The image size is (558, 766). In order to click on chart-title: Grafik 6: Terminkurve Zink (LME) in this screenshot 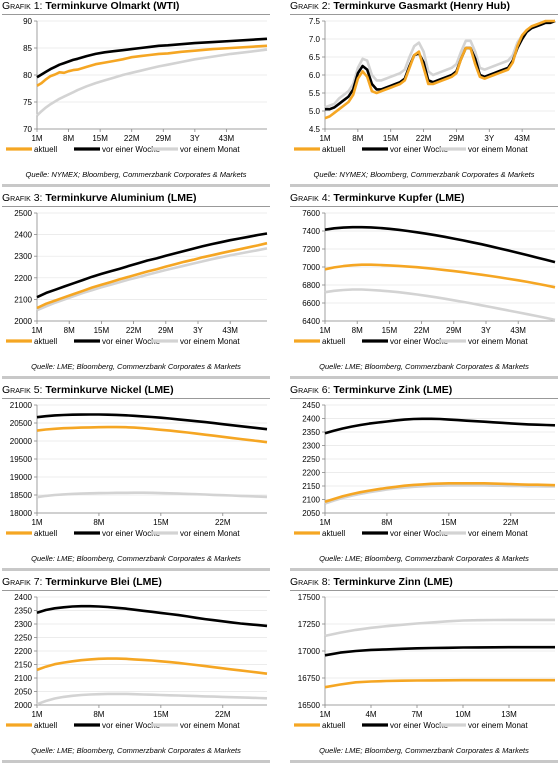, I will do `click(424, 391)`.